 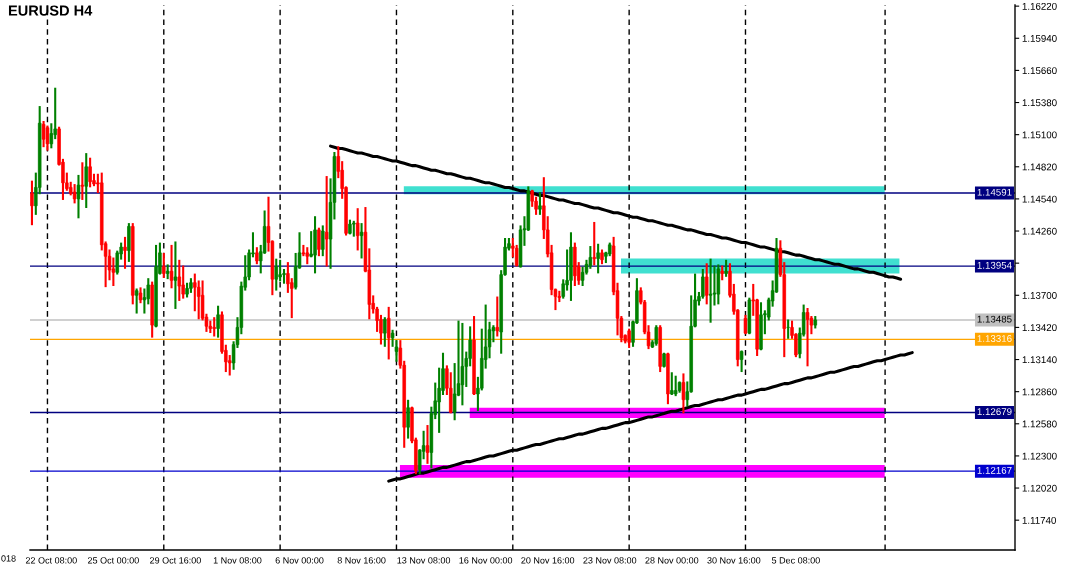 I want to click on ref-line-label: 1.12167, so click(x=994, y=470).